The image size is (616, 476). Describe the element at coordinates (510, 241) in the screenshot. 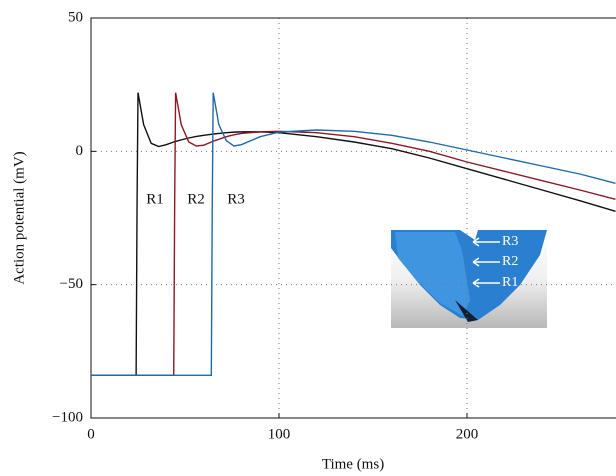

I see `inset-label: R3` at that location.